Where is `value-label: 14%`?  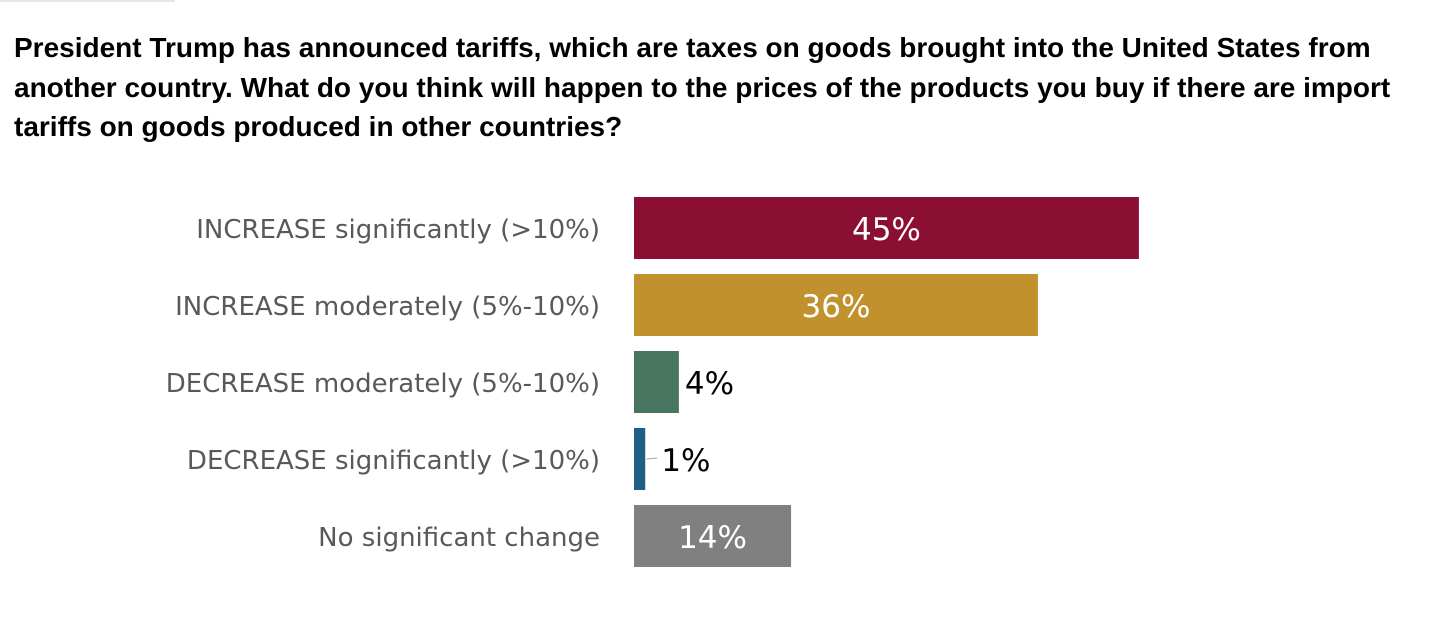
value-label: 14% is located at coordinates (712, 538).